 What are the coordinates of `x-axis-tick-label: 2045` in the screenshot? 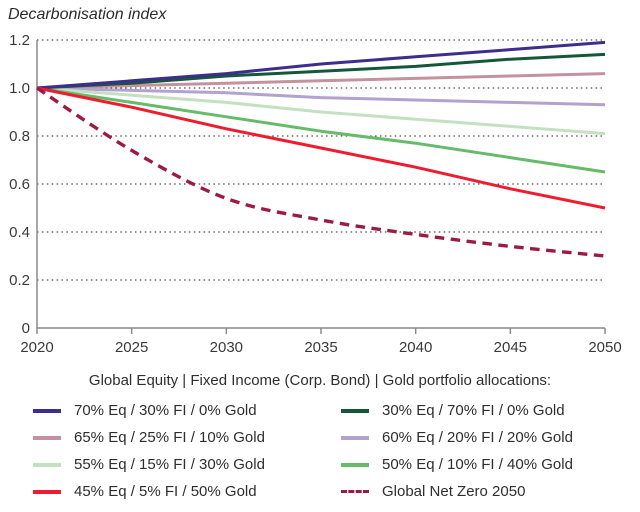 It's located at (510, 347).